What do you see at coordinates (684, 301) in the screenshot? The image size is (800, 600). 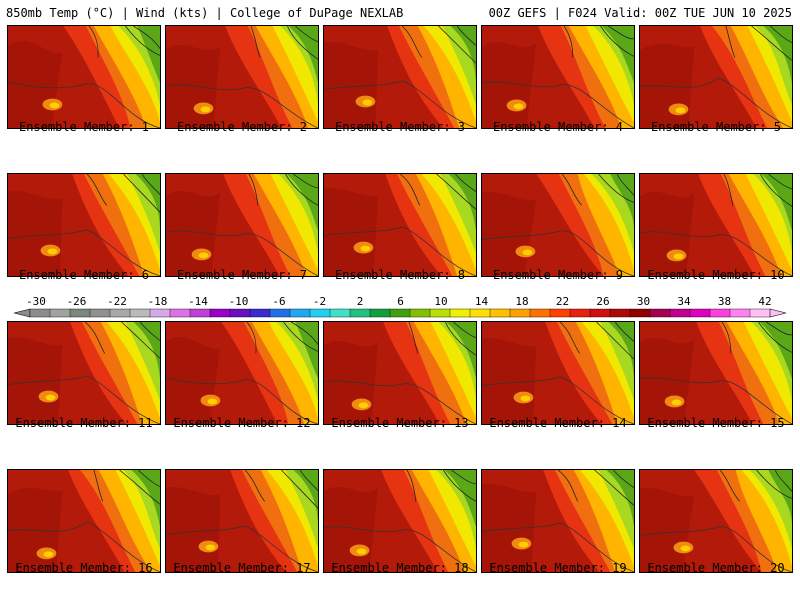 I see `colorbar-tick-label: 34` at bounding box center [684, 301].